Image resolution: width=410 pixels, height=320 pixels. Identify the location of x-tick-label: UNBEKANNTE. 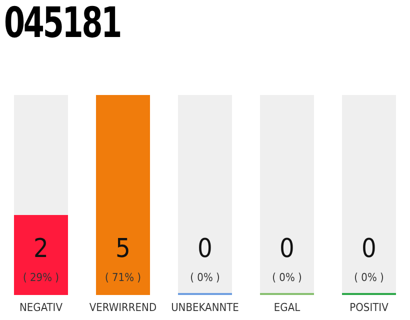
(205, 307).